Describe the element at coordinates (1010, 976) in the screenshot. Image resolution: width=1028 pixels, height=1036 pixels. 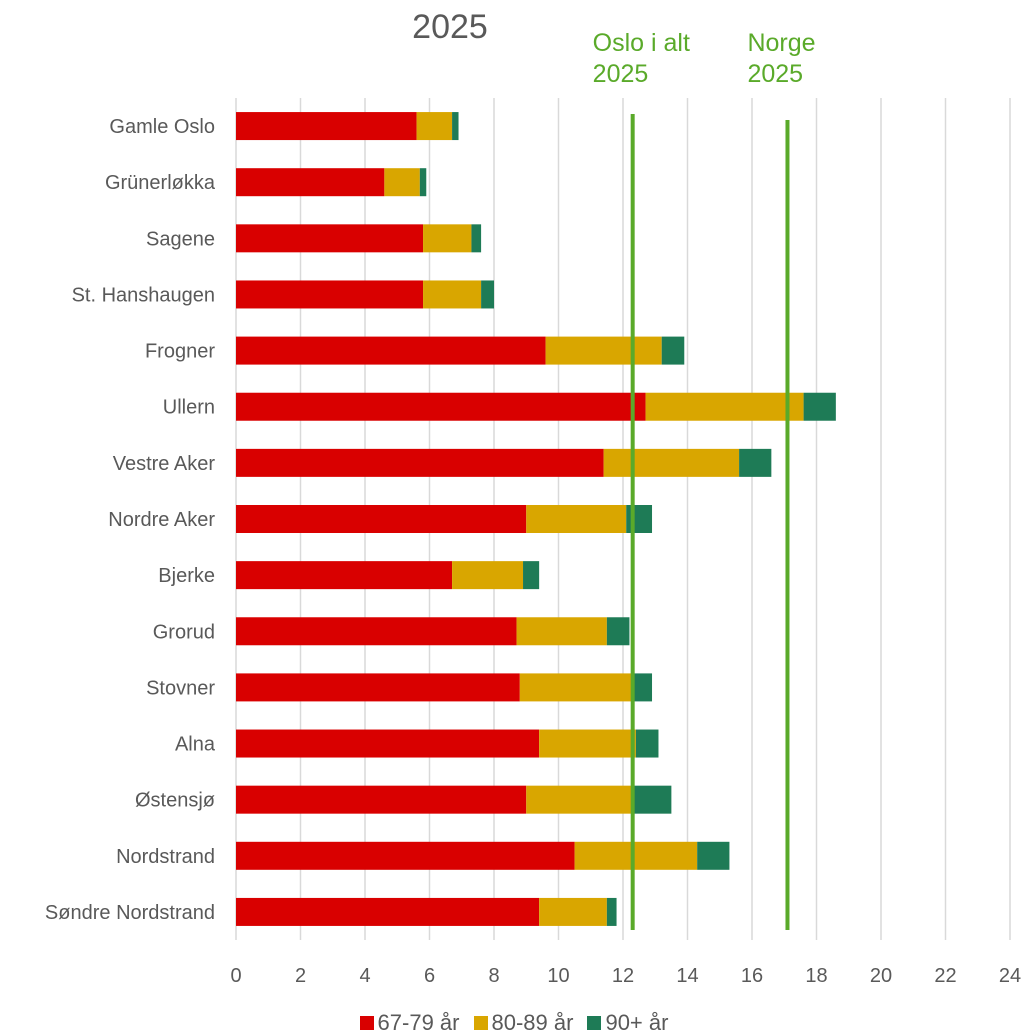
I see `x-tick-label-24: 24` at that location.